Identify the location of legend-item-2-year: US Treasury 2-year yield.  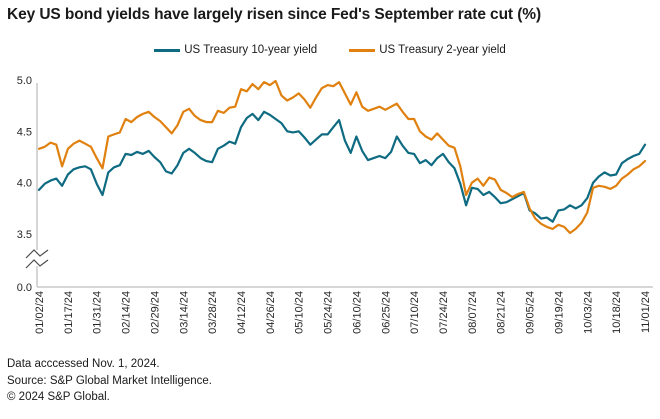
(427, 50).